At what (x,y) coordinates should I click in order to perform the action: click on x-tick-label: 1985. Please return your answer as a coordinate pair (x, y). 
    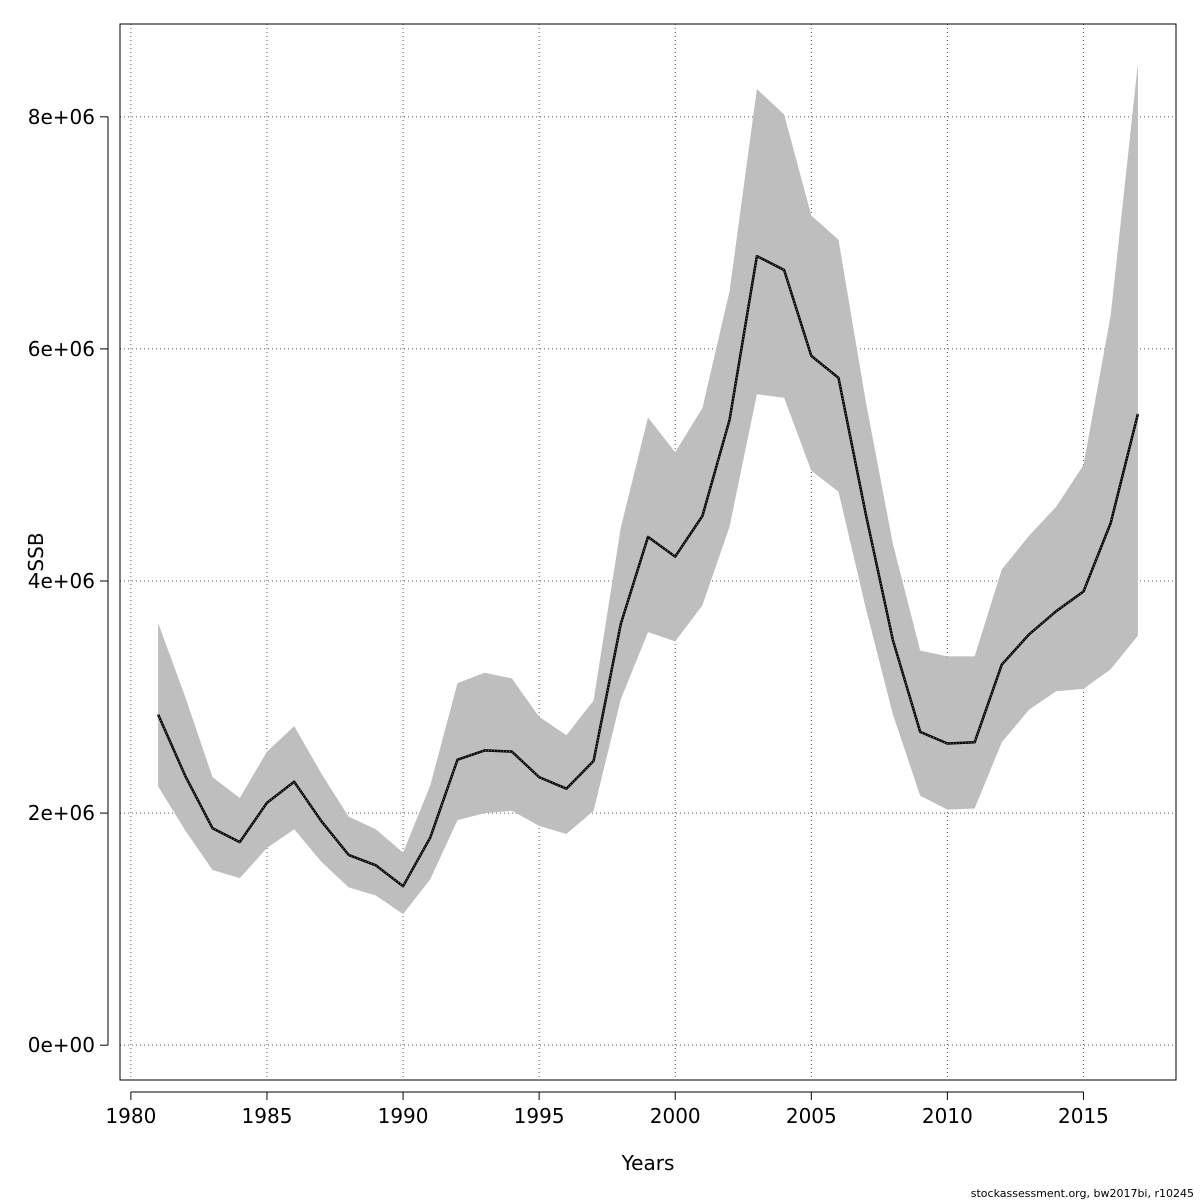
    Looking at the image, I should click on (267, 1116).